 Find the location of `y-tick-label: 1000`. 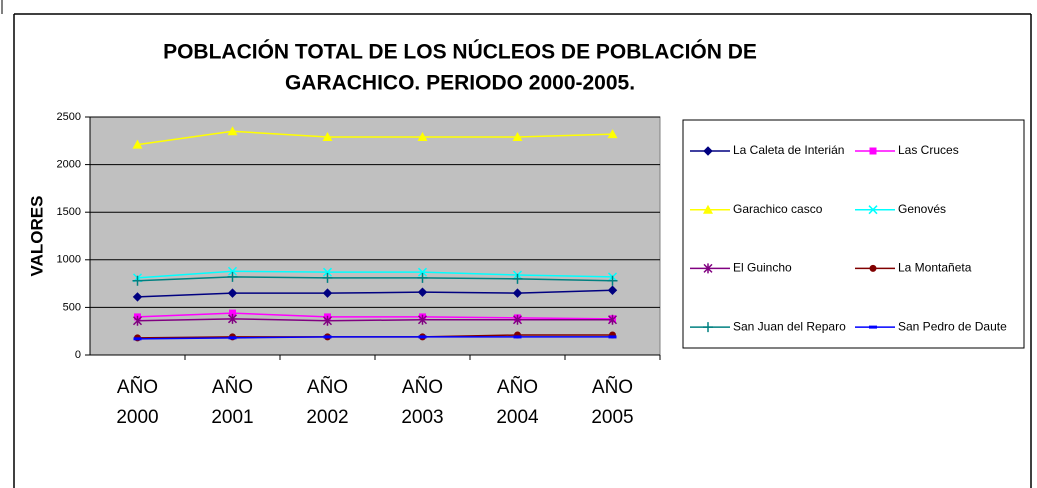

y-tick-label: 1000 is located at coordinates (69, 260).